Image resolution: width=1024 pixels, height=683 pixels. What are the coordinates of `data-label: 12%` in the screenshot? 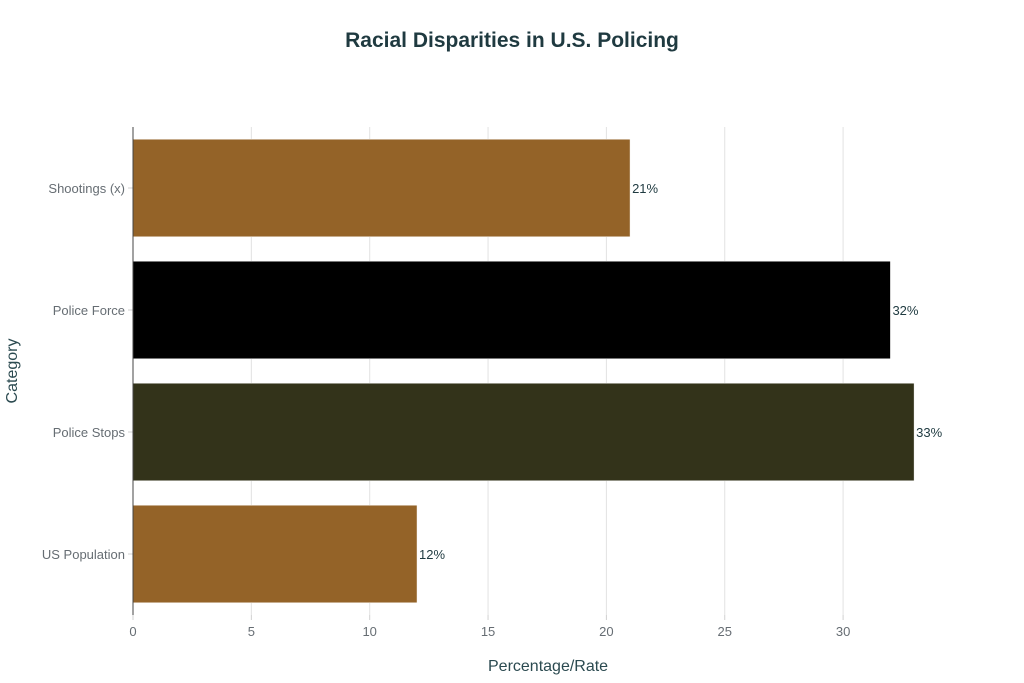 It's located at (432, 554).